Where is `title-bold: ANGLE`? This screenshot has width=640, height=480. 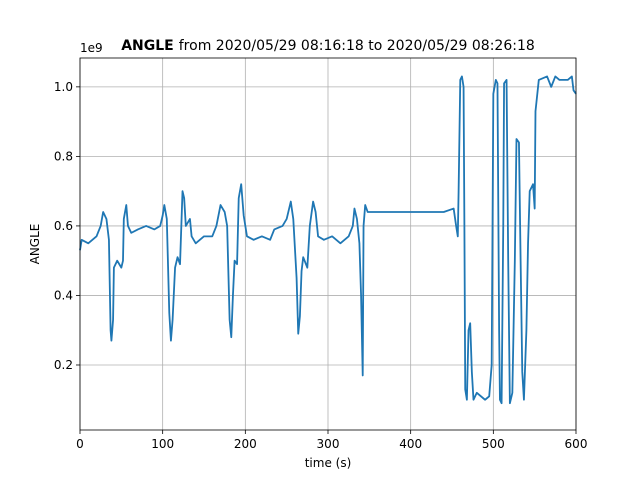 title-bold: ANGLE is located at coordinates (147, 46).